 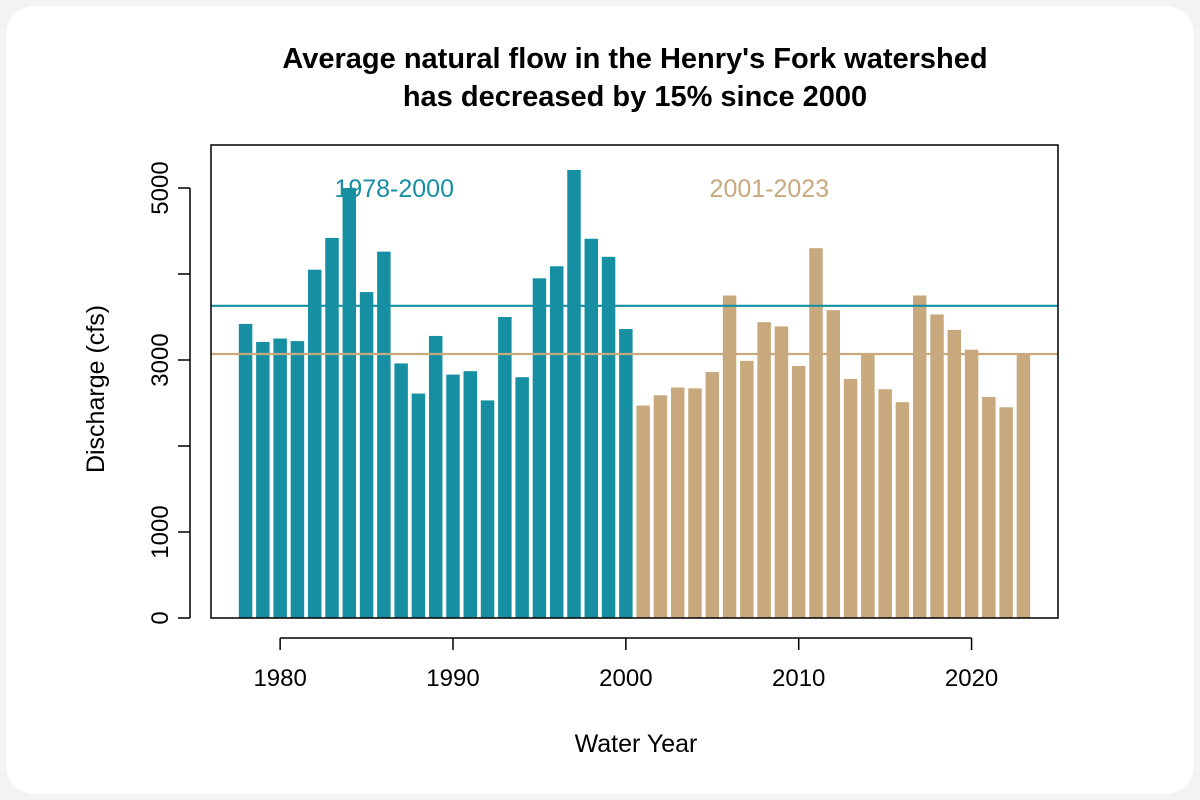 I want to click on bar-1987, so click(x=401, y=490).